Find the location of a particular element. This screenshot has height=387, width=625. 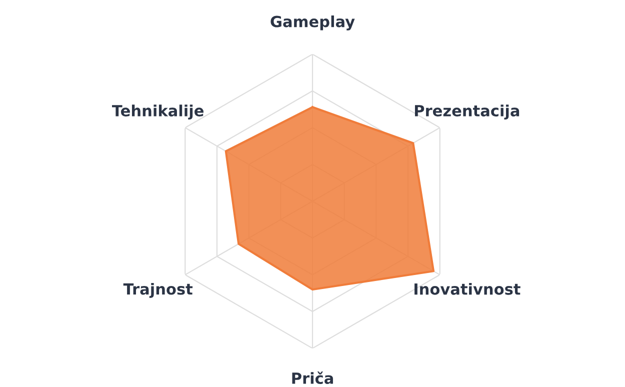

spoke-label: Inovativnost is located at coordinates (467, 289).